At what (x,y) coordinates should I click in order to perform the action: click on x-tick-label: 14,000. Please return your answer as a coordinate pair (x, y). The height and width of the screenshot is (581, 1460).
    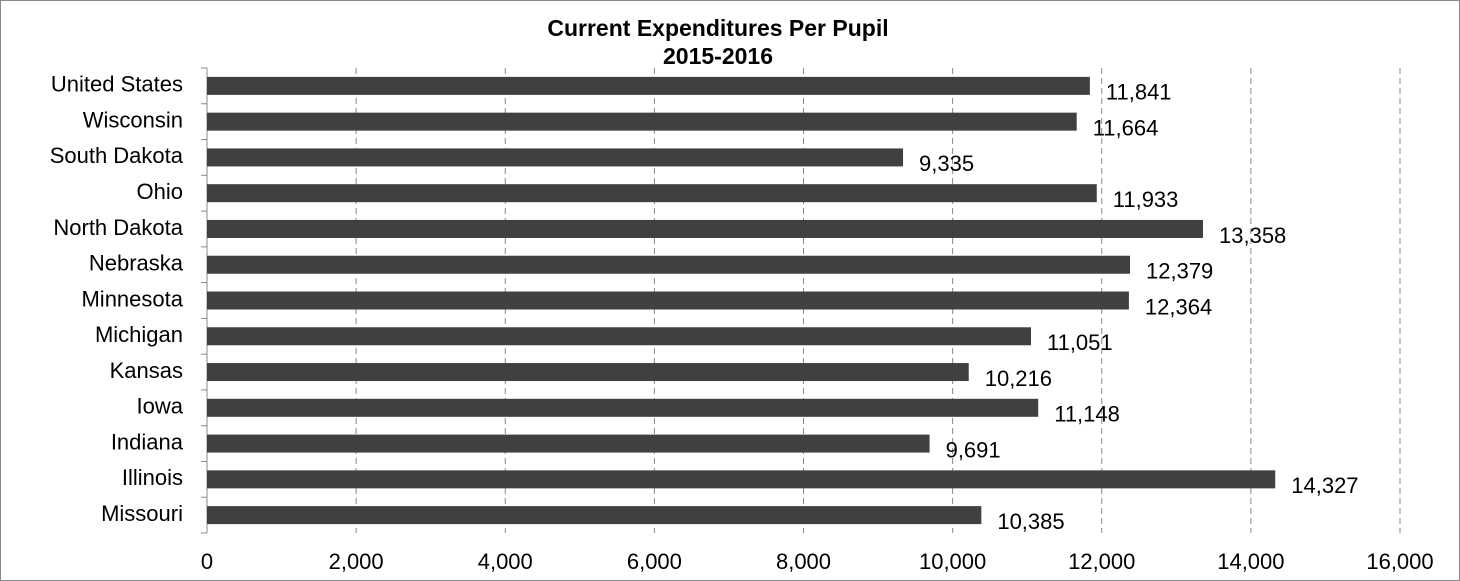
    Looking at the image, I should click on (1250, 561).